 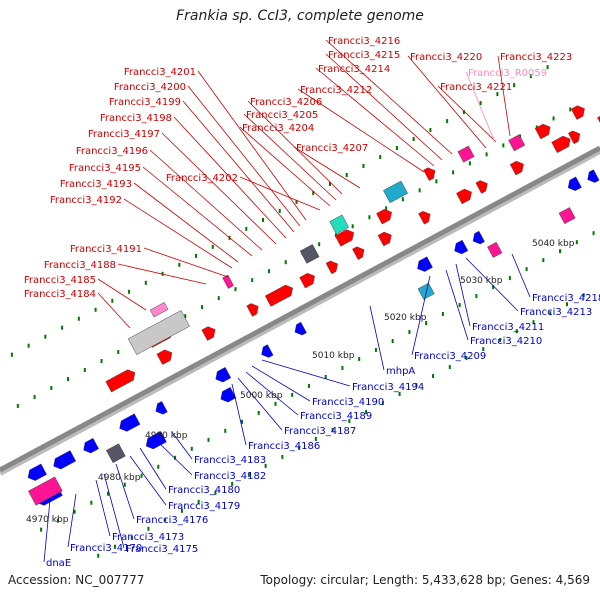 What do you see at coordinates (556, 312) in the screenshot?
I see `reverse-label: Francci3_4213` at bounding box center [556, 312].